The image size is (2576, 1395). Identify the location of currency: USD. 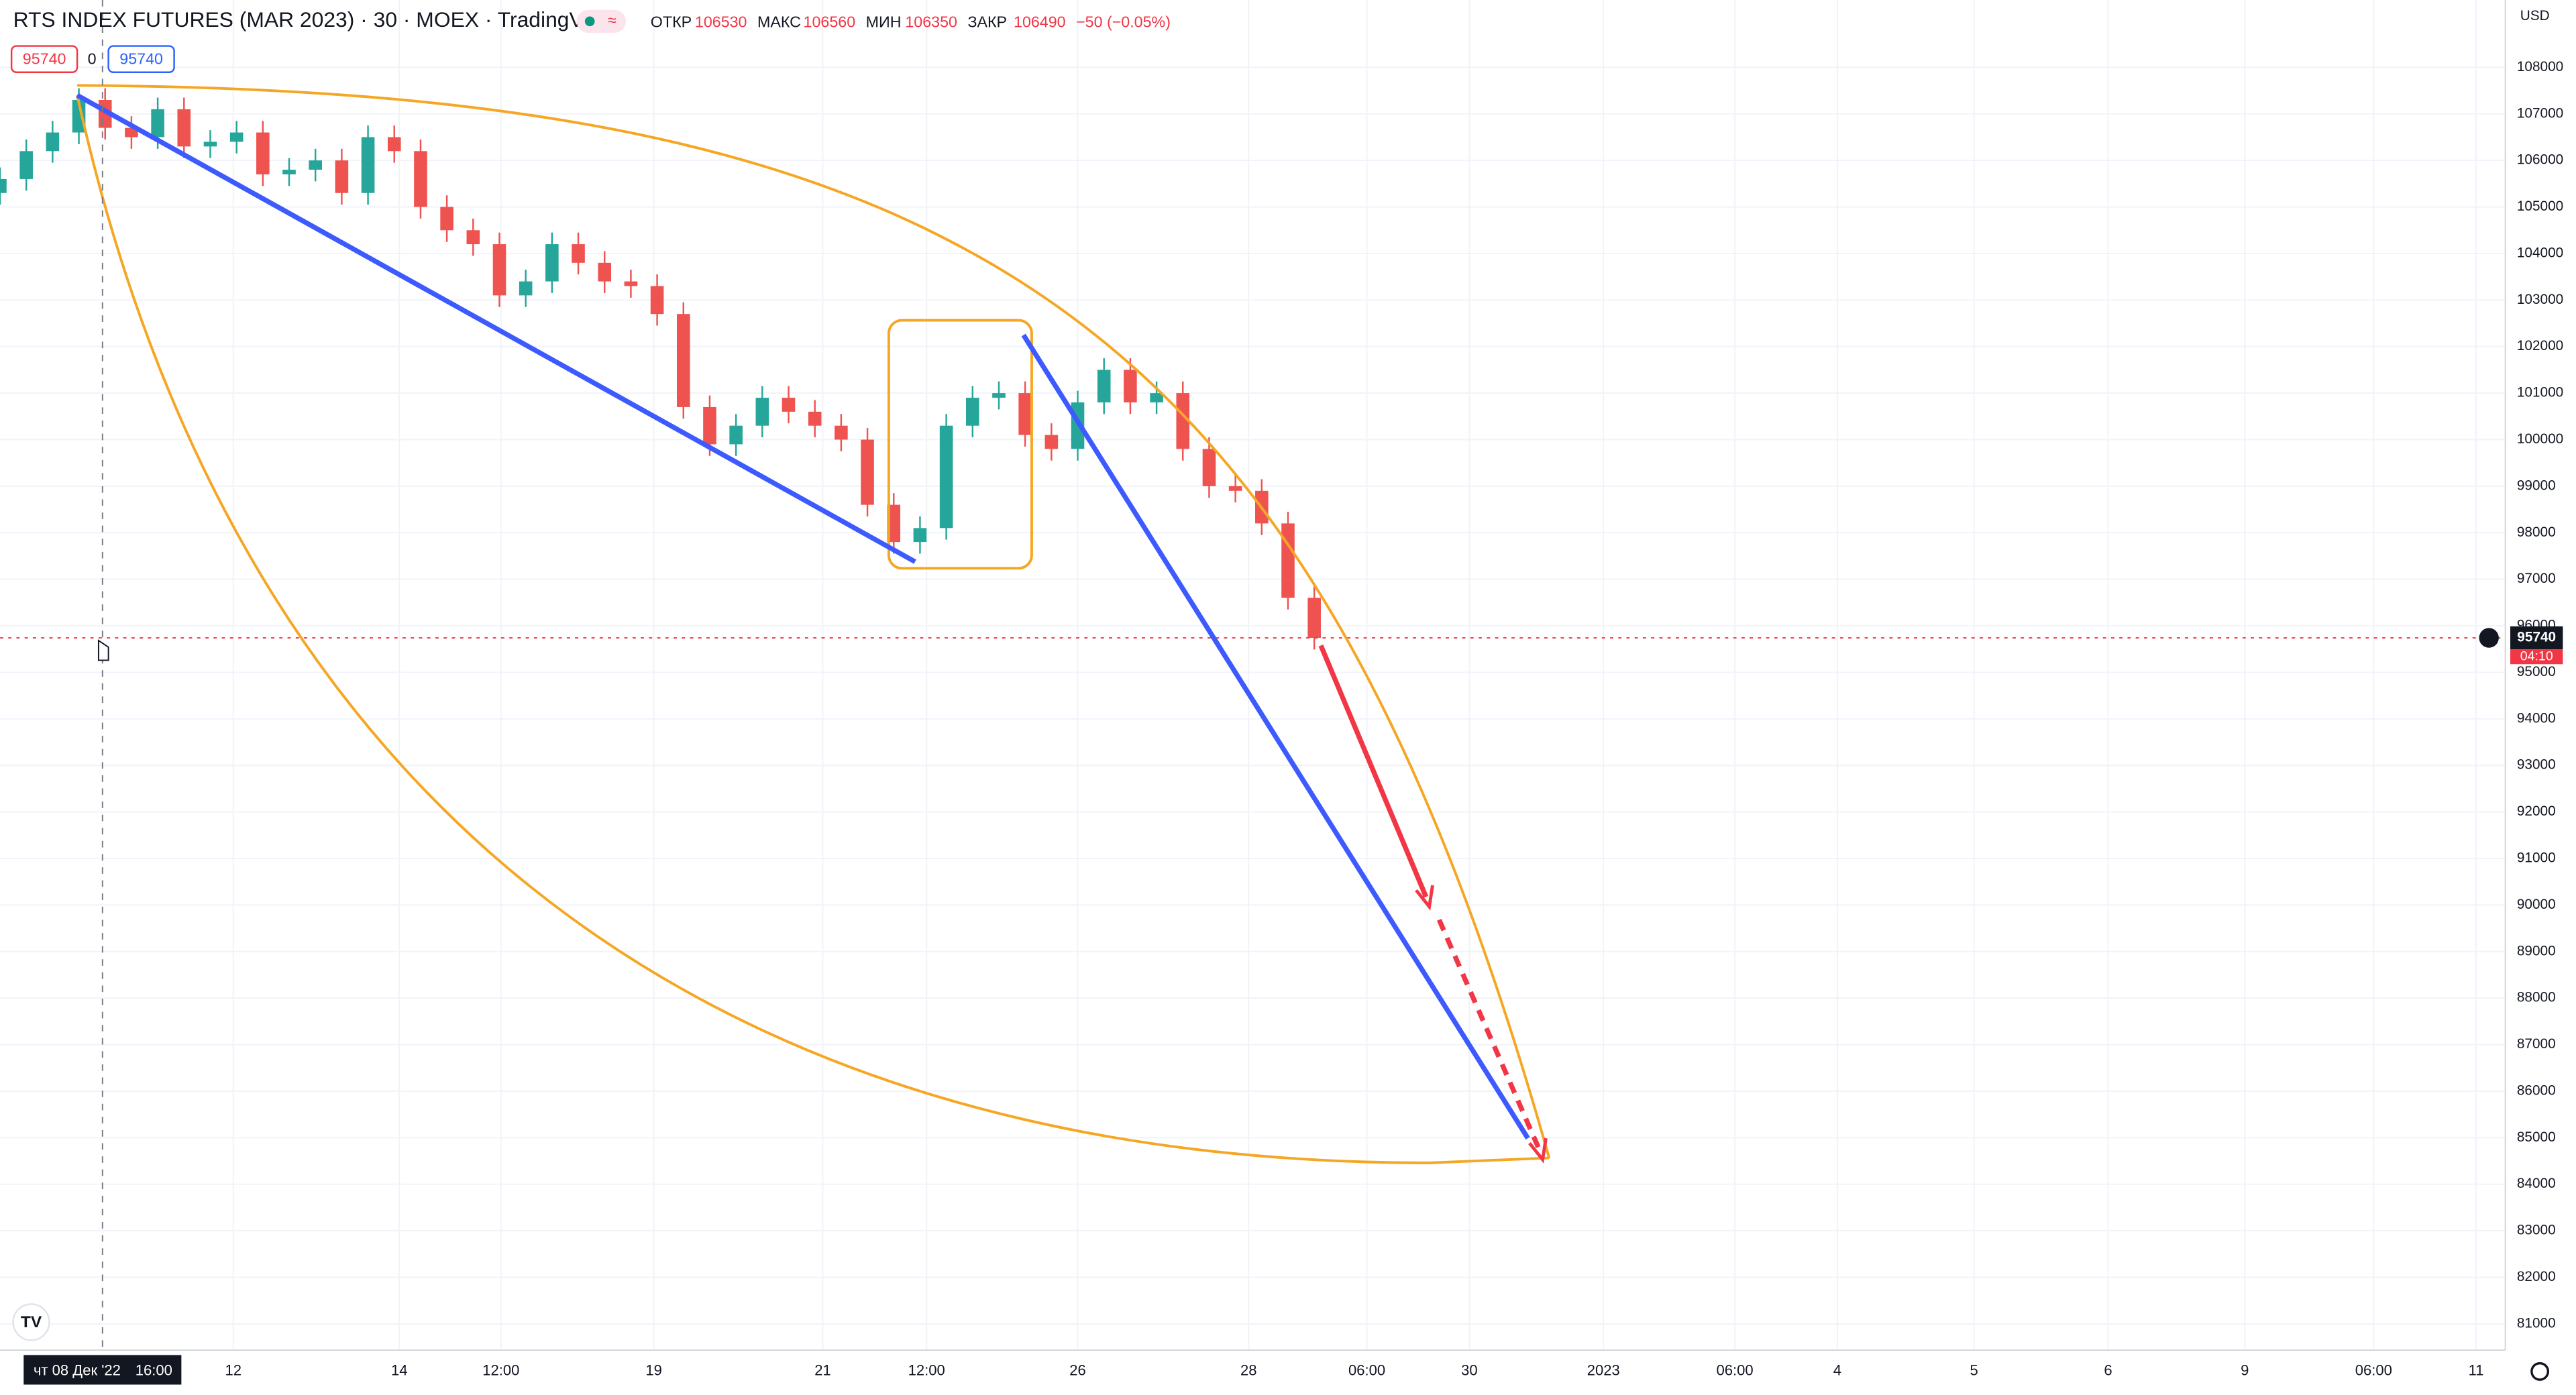
(2535, 15).